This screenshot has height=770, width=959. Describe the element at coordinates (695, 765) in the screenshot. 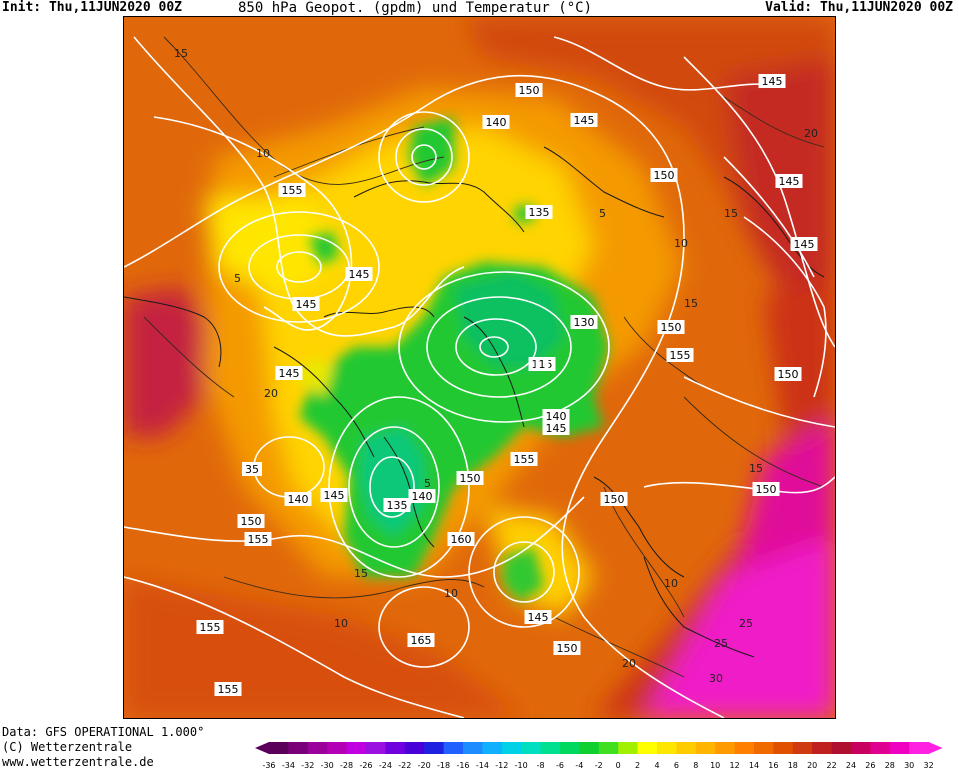

I see `colorbar-tick-label: 8` at that location.